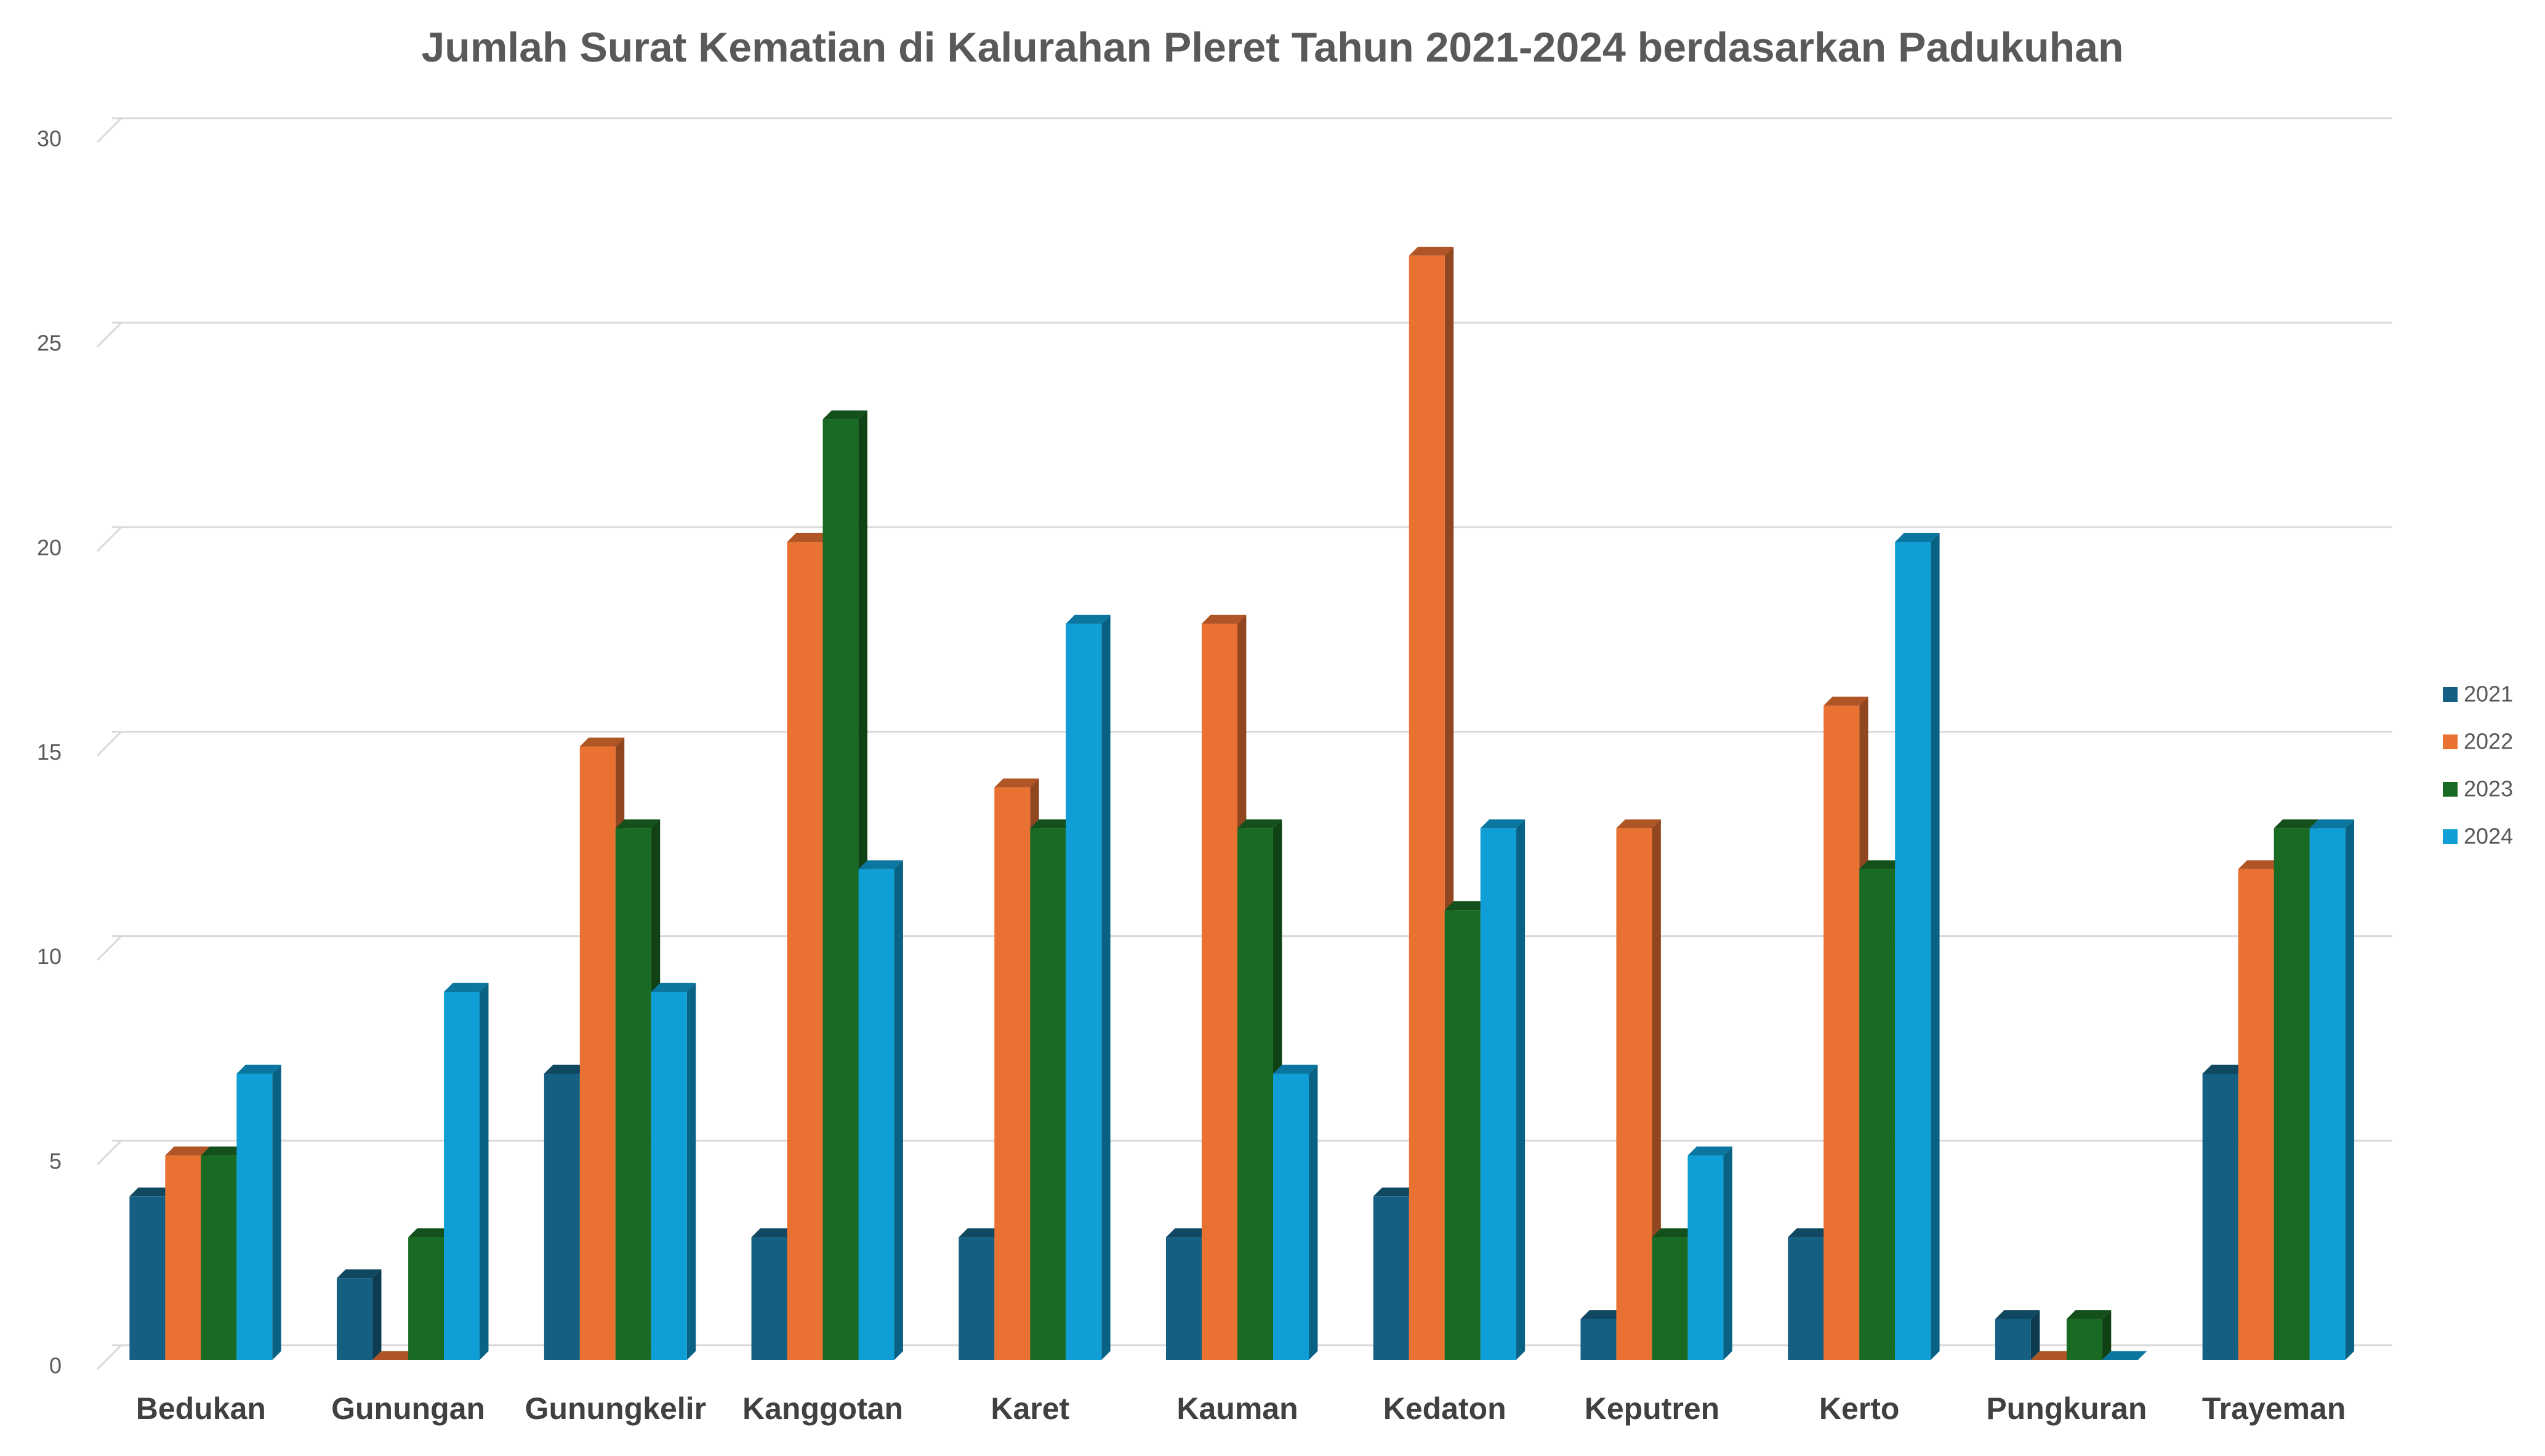  I want to click on x-tick-label: Kauman, so click(1237, 1408).